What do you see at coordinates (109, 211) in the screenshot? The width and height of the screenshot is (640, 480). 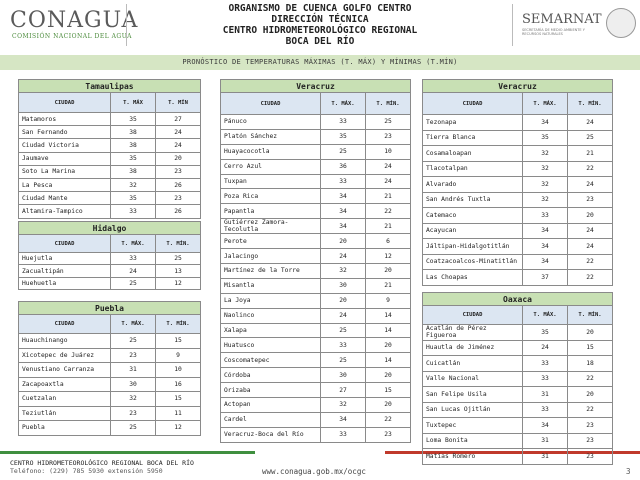 I see `city-row: Altamira-Tampico 33 26` at bounding box center [109, 211].